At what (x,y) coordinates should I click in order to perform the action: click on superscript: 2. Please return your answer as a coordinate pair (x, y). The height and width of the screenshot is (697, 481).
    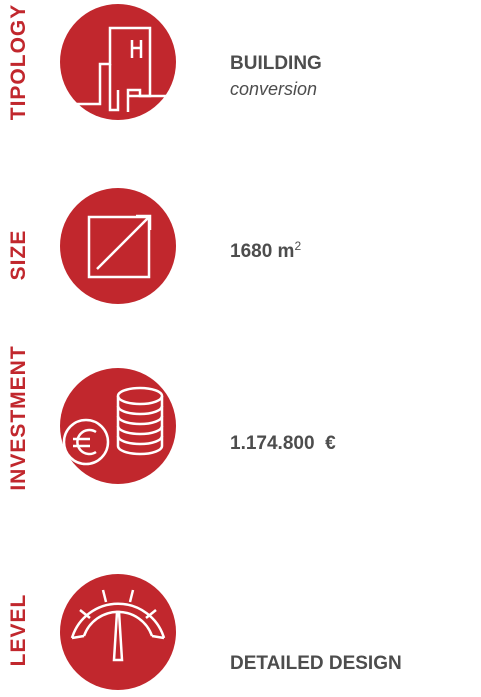
    Looking at the image, I should click on (297, 246).